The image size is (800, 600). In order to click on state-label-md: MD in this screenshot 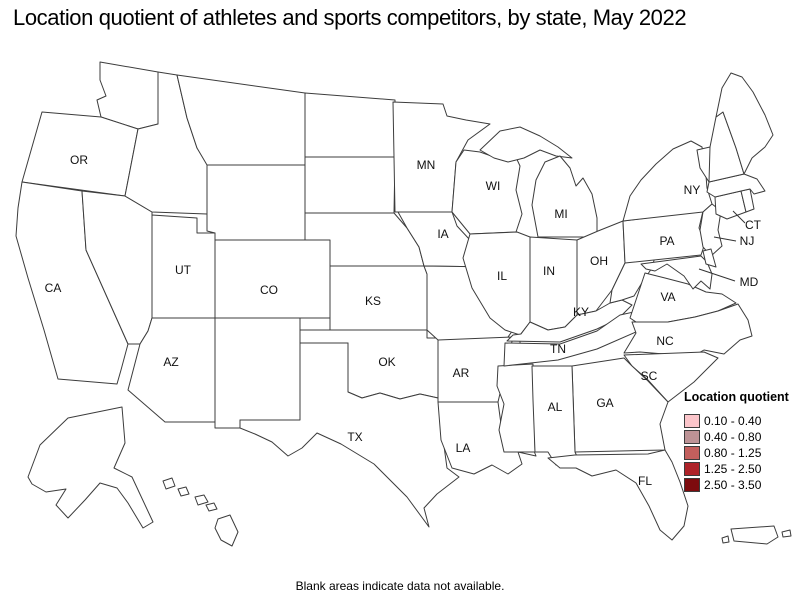, I will do `click(749, 282)`.